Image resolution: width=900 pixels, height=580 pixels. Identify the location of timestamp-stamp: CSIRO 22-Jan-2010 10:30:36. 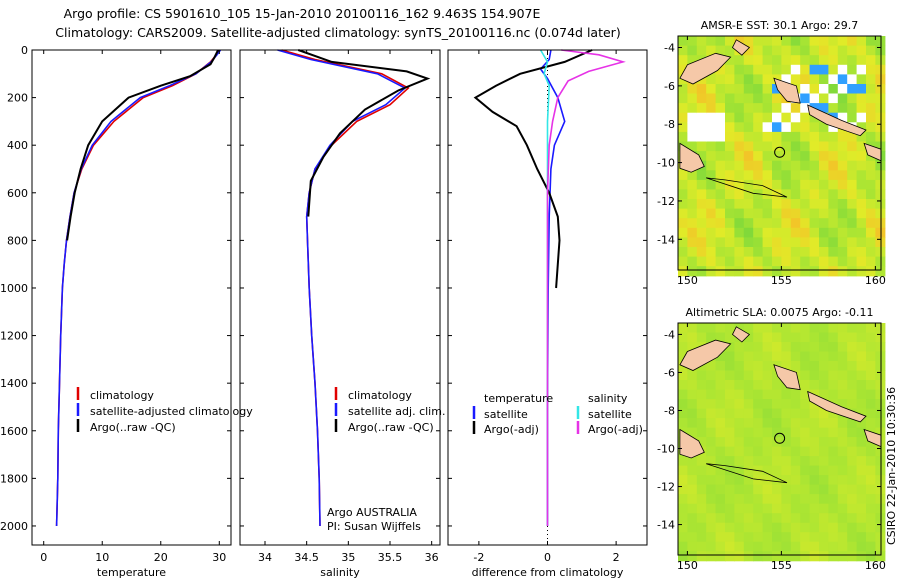
(891, 466).